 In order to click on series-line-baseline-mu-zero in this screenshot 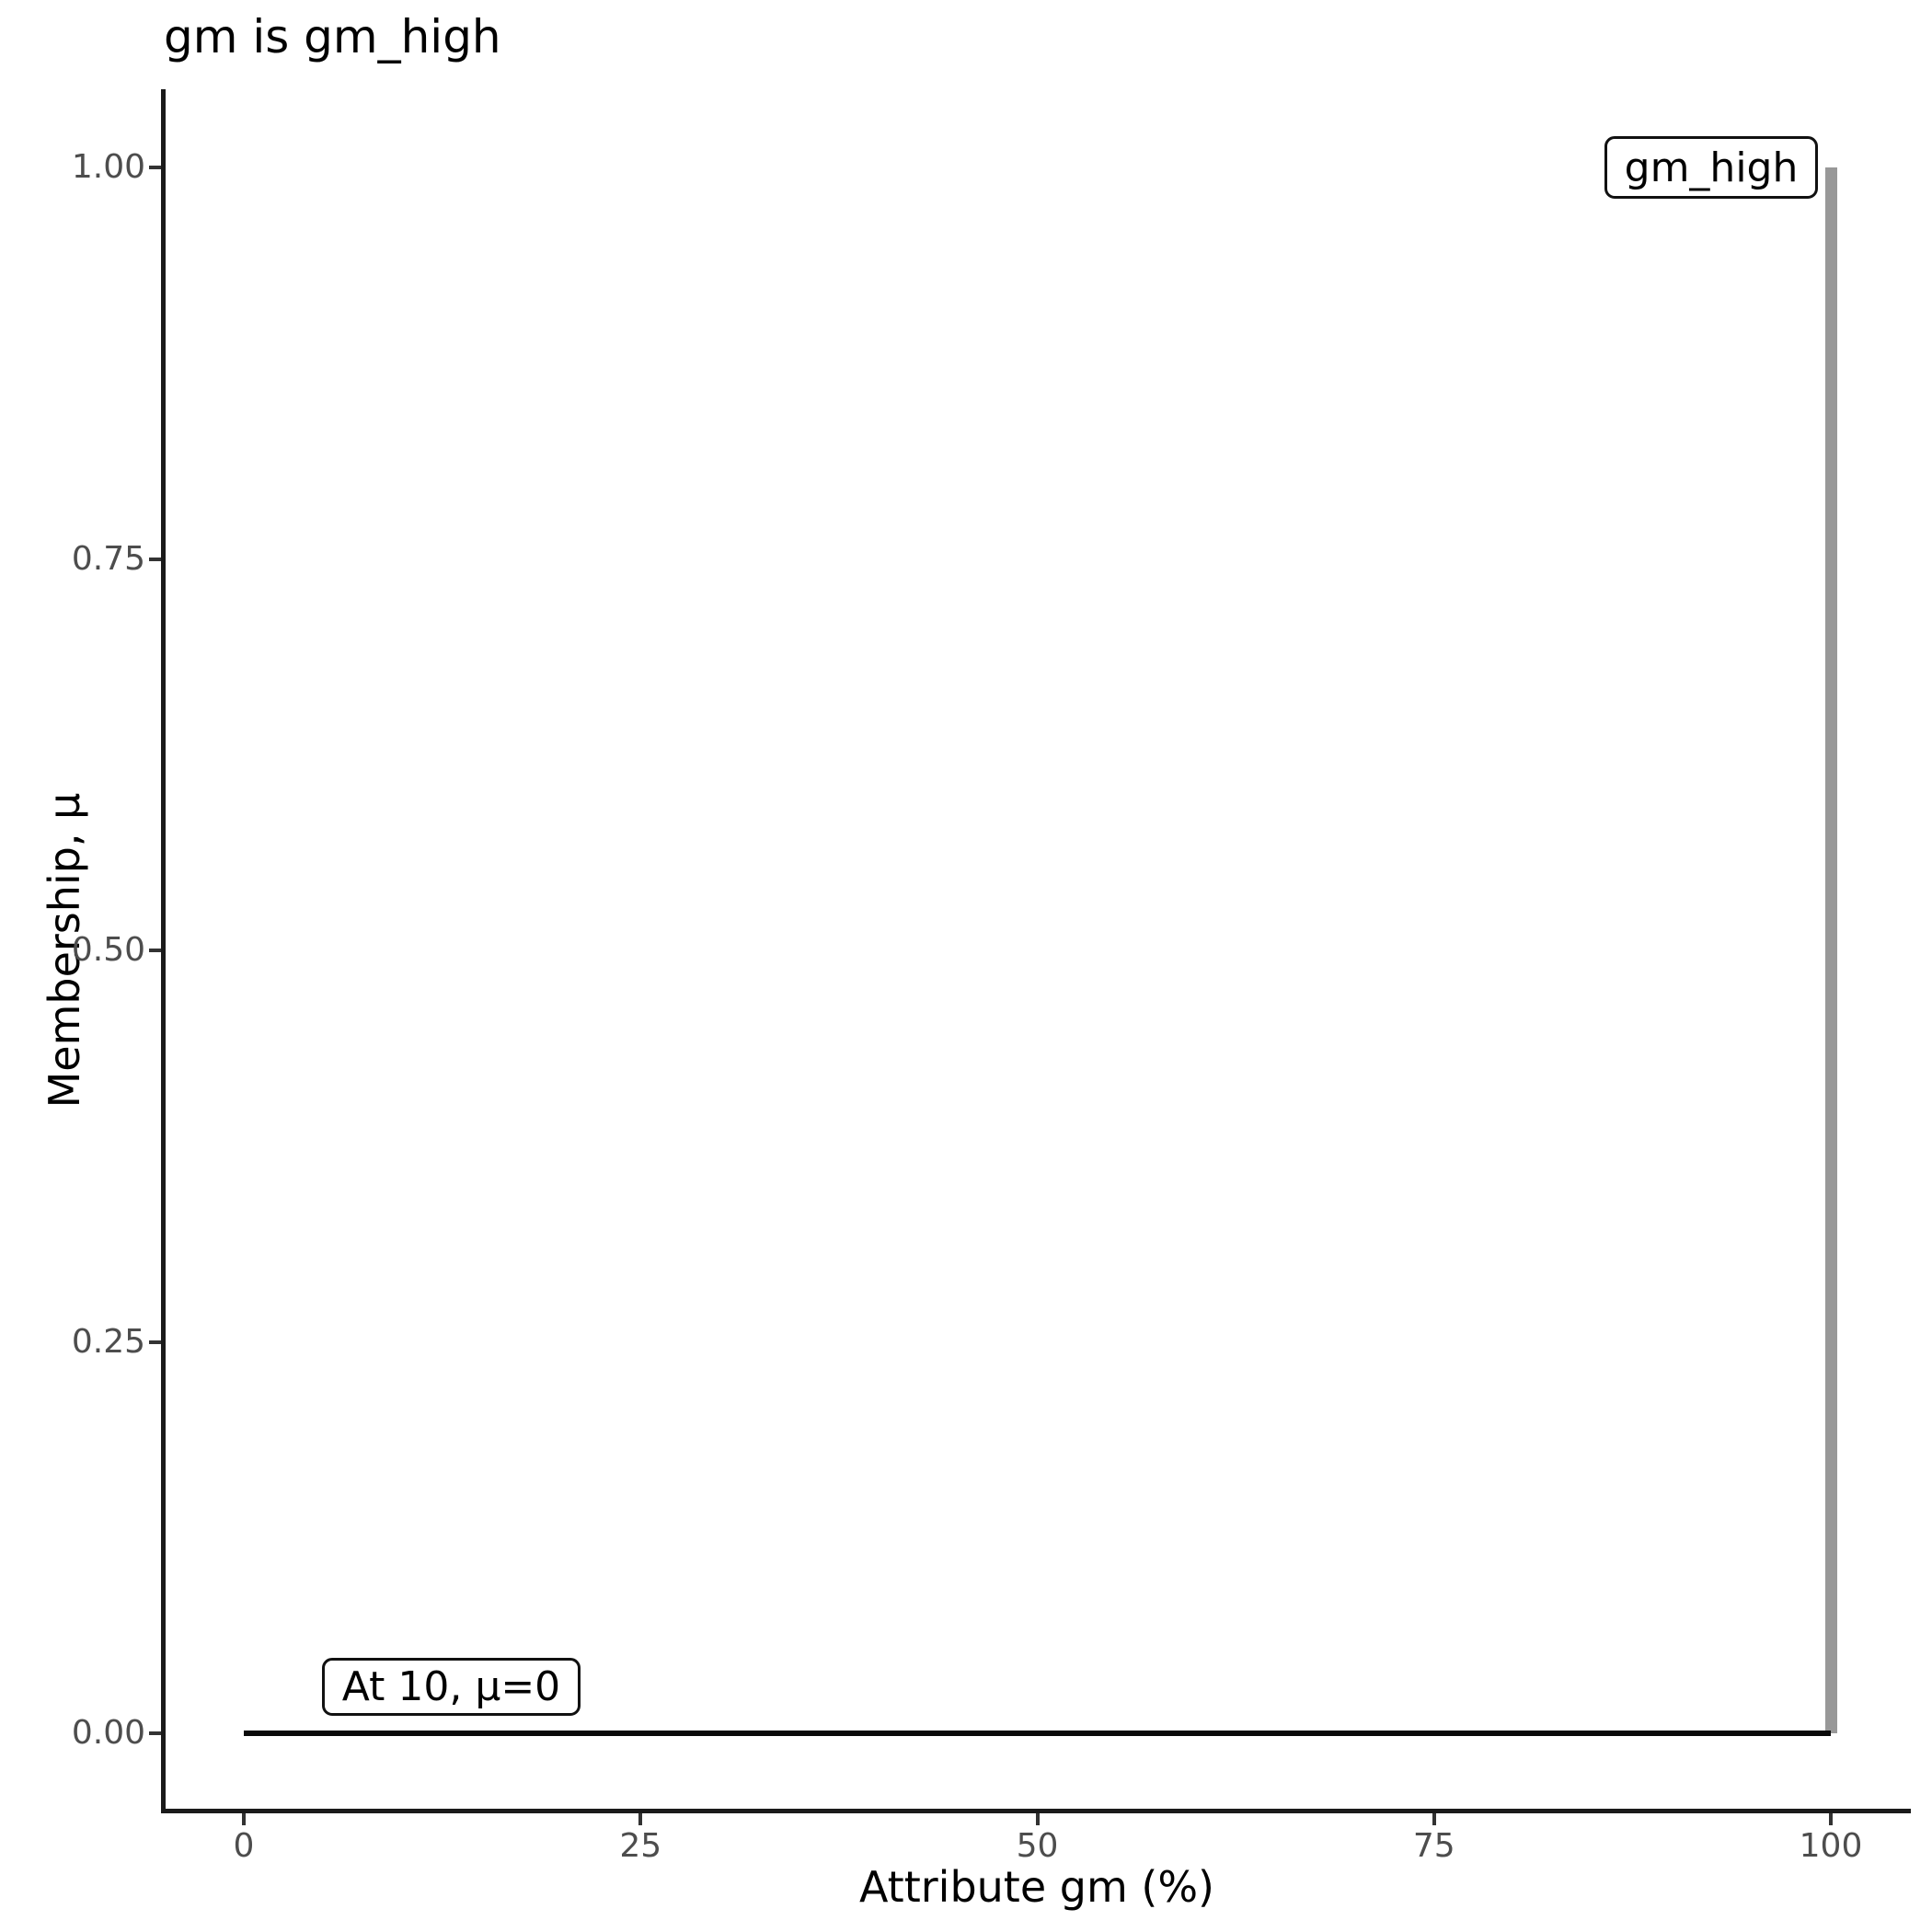, I will do `click(1037, 1733)`.